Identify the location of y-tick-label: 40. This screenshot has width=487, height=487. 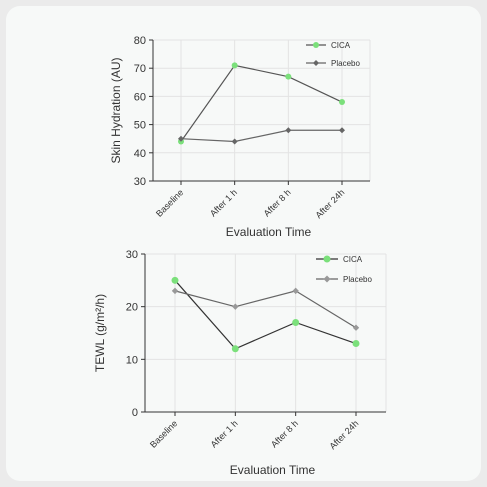
(140, 154).